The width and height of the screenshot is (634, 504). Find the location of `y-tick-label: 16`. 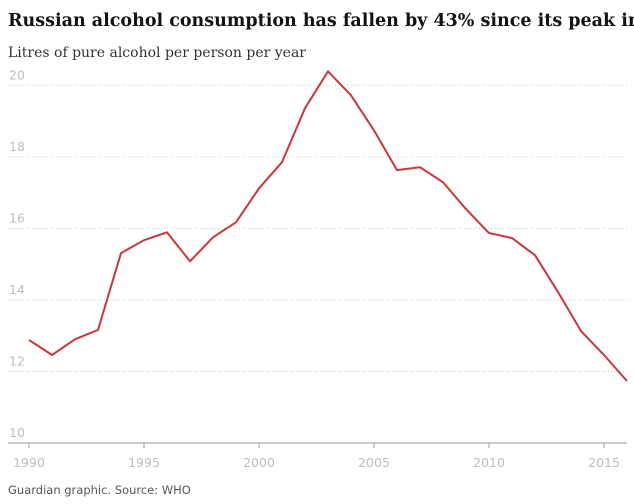

y-tick-label: 16 is located at coordinates (17, 217).